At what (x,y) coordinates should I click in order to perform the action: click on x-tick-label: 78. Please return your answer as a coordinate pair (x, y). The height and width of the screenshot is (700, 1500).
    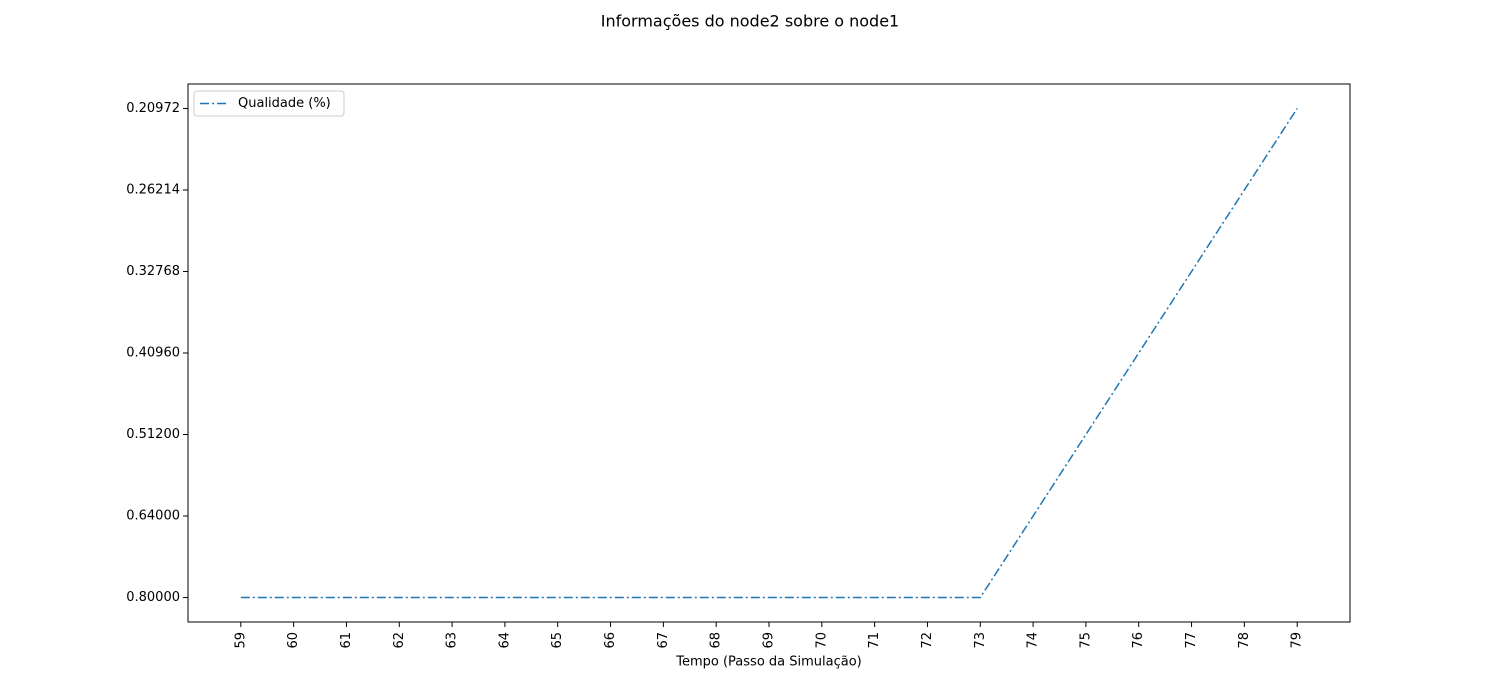
    Looking at the image, I should click on (1244, 640).